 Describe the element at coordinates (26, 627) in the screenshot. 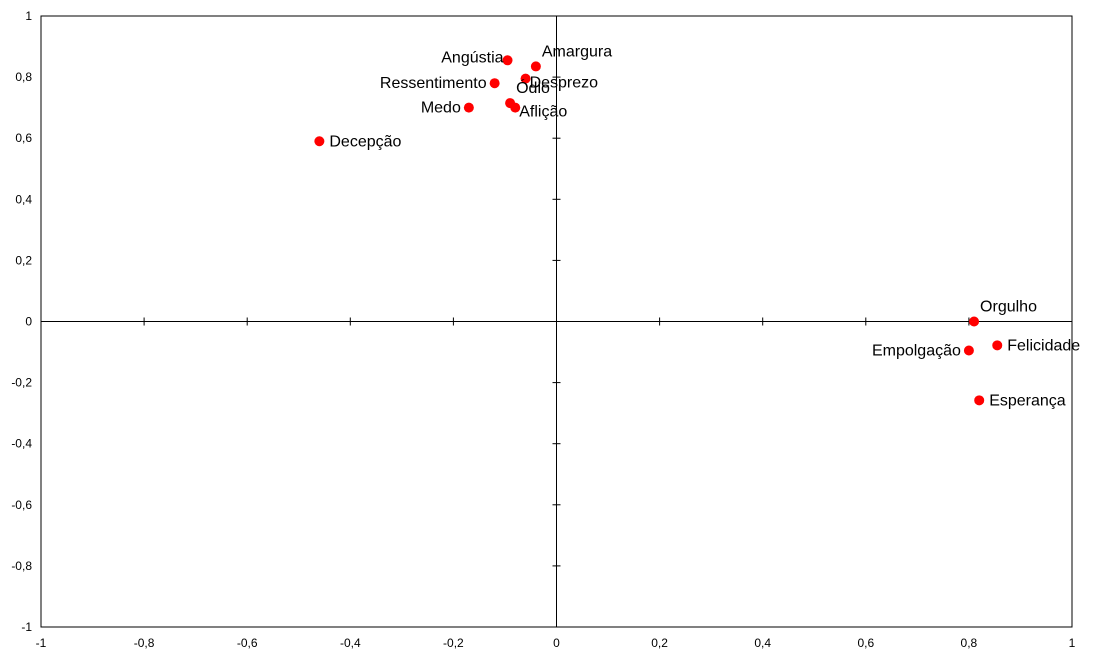

I see `y-tick-label: -1` at that location.